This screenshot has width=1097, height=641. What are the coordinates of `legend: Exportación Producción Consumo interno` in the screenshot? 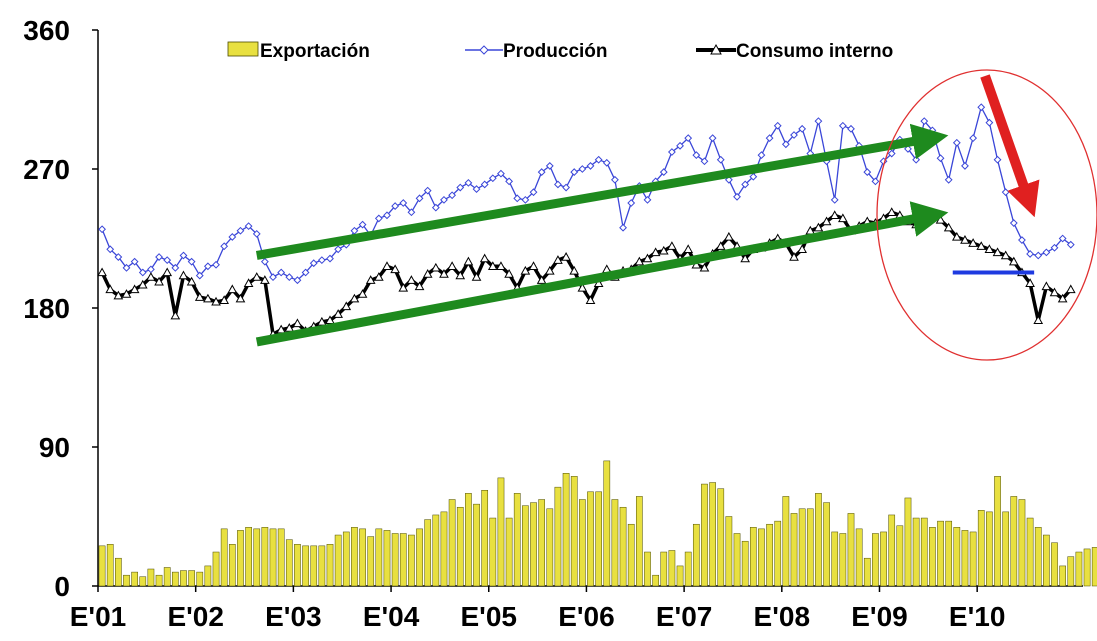 It's located at (560, 51).